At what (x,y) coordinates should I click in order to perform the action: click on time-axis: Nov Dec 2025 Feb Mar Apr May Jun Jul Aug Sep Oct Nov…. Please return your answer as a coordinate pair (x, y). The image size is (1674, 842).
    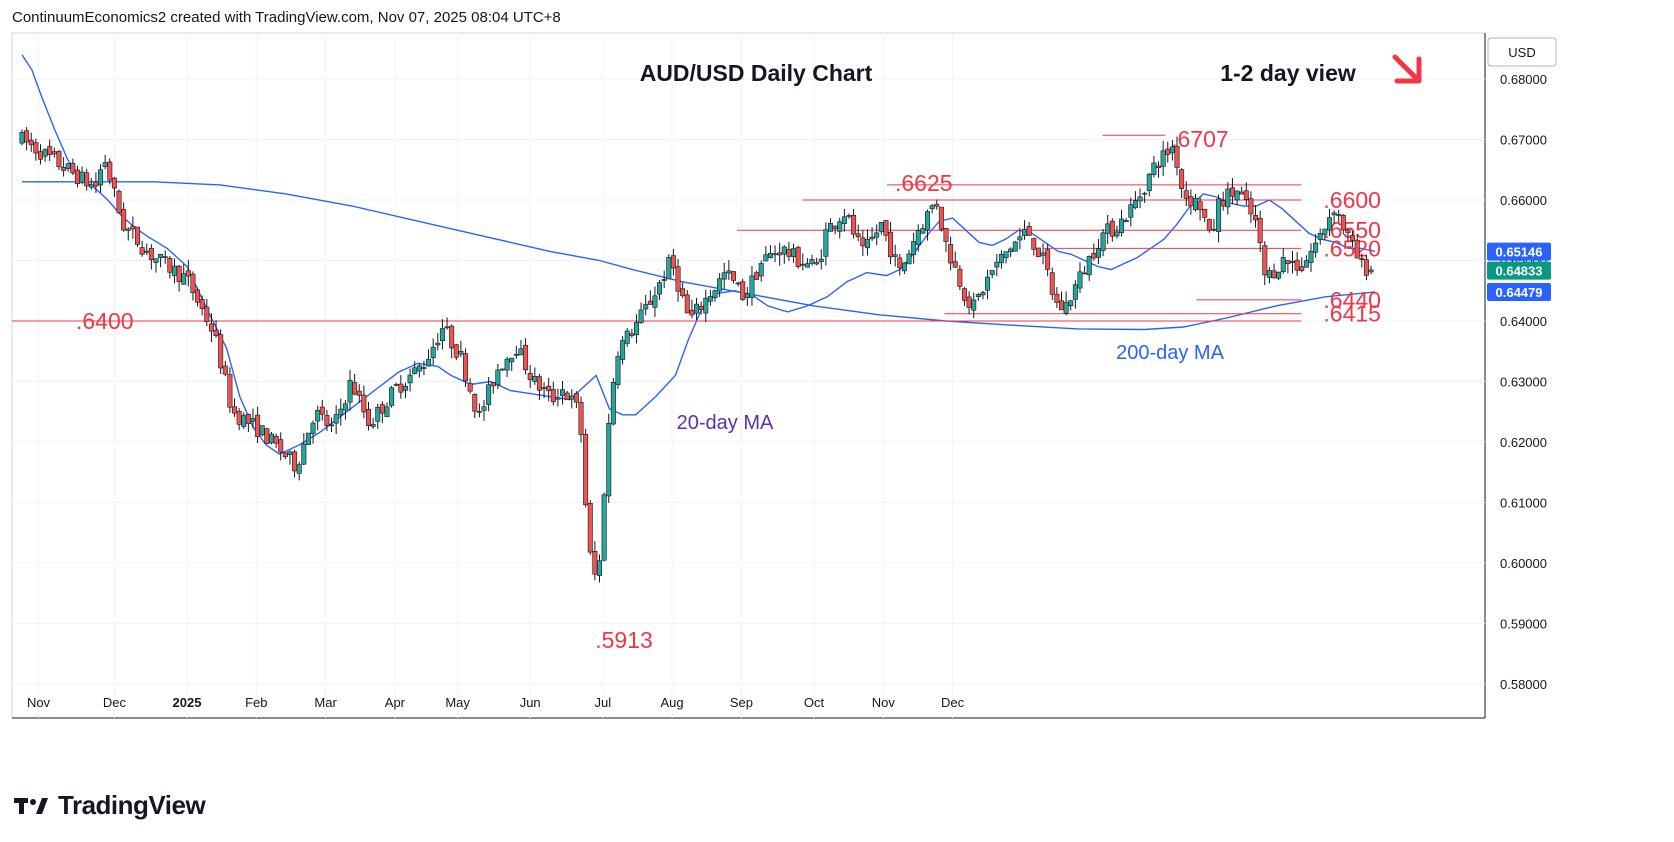
    Looking at the image, I should click on (496, 702).